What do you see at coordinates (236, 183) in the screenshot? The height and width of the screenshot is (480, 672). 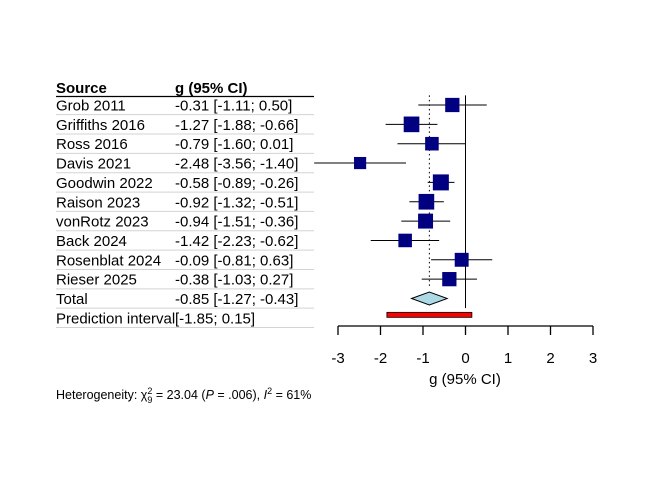 I see `study-4-ci-text: -0.58 [-0.89; -0.26]` at bounding box center [236, 183].